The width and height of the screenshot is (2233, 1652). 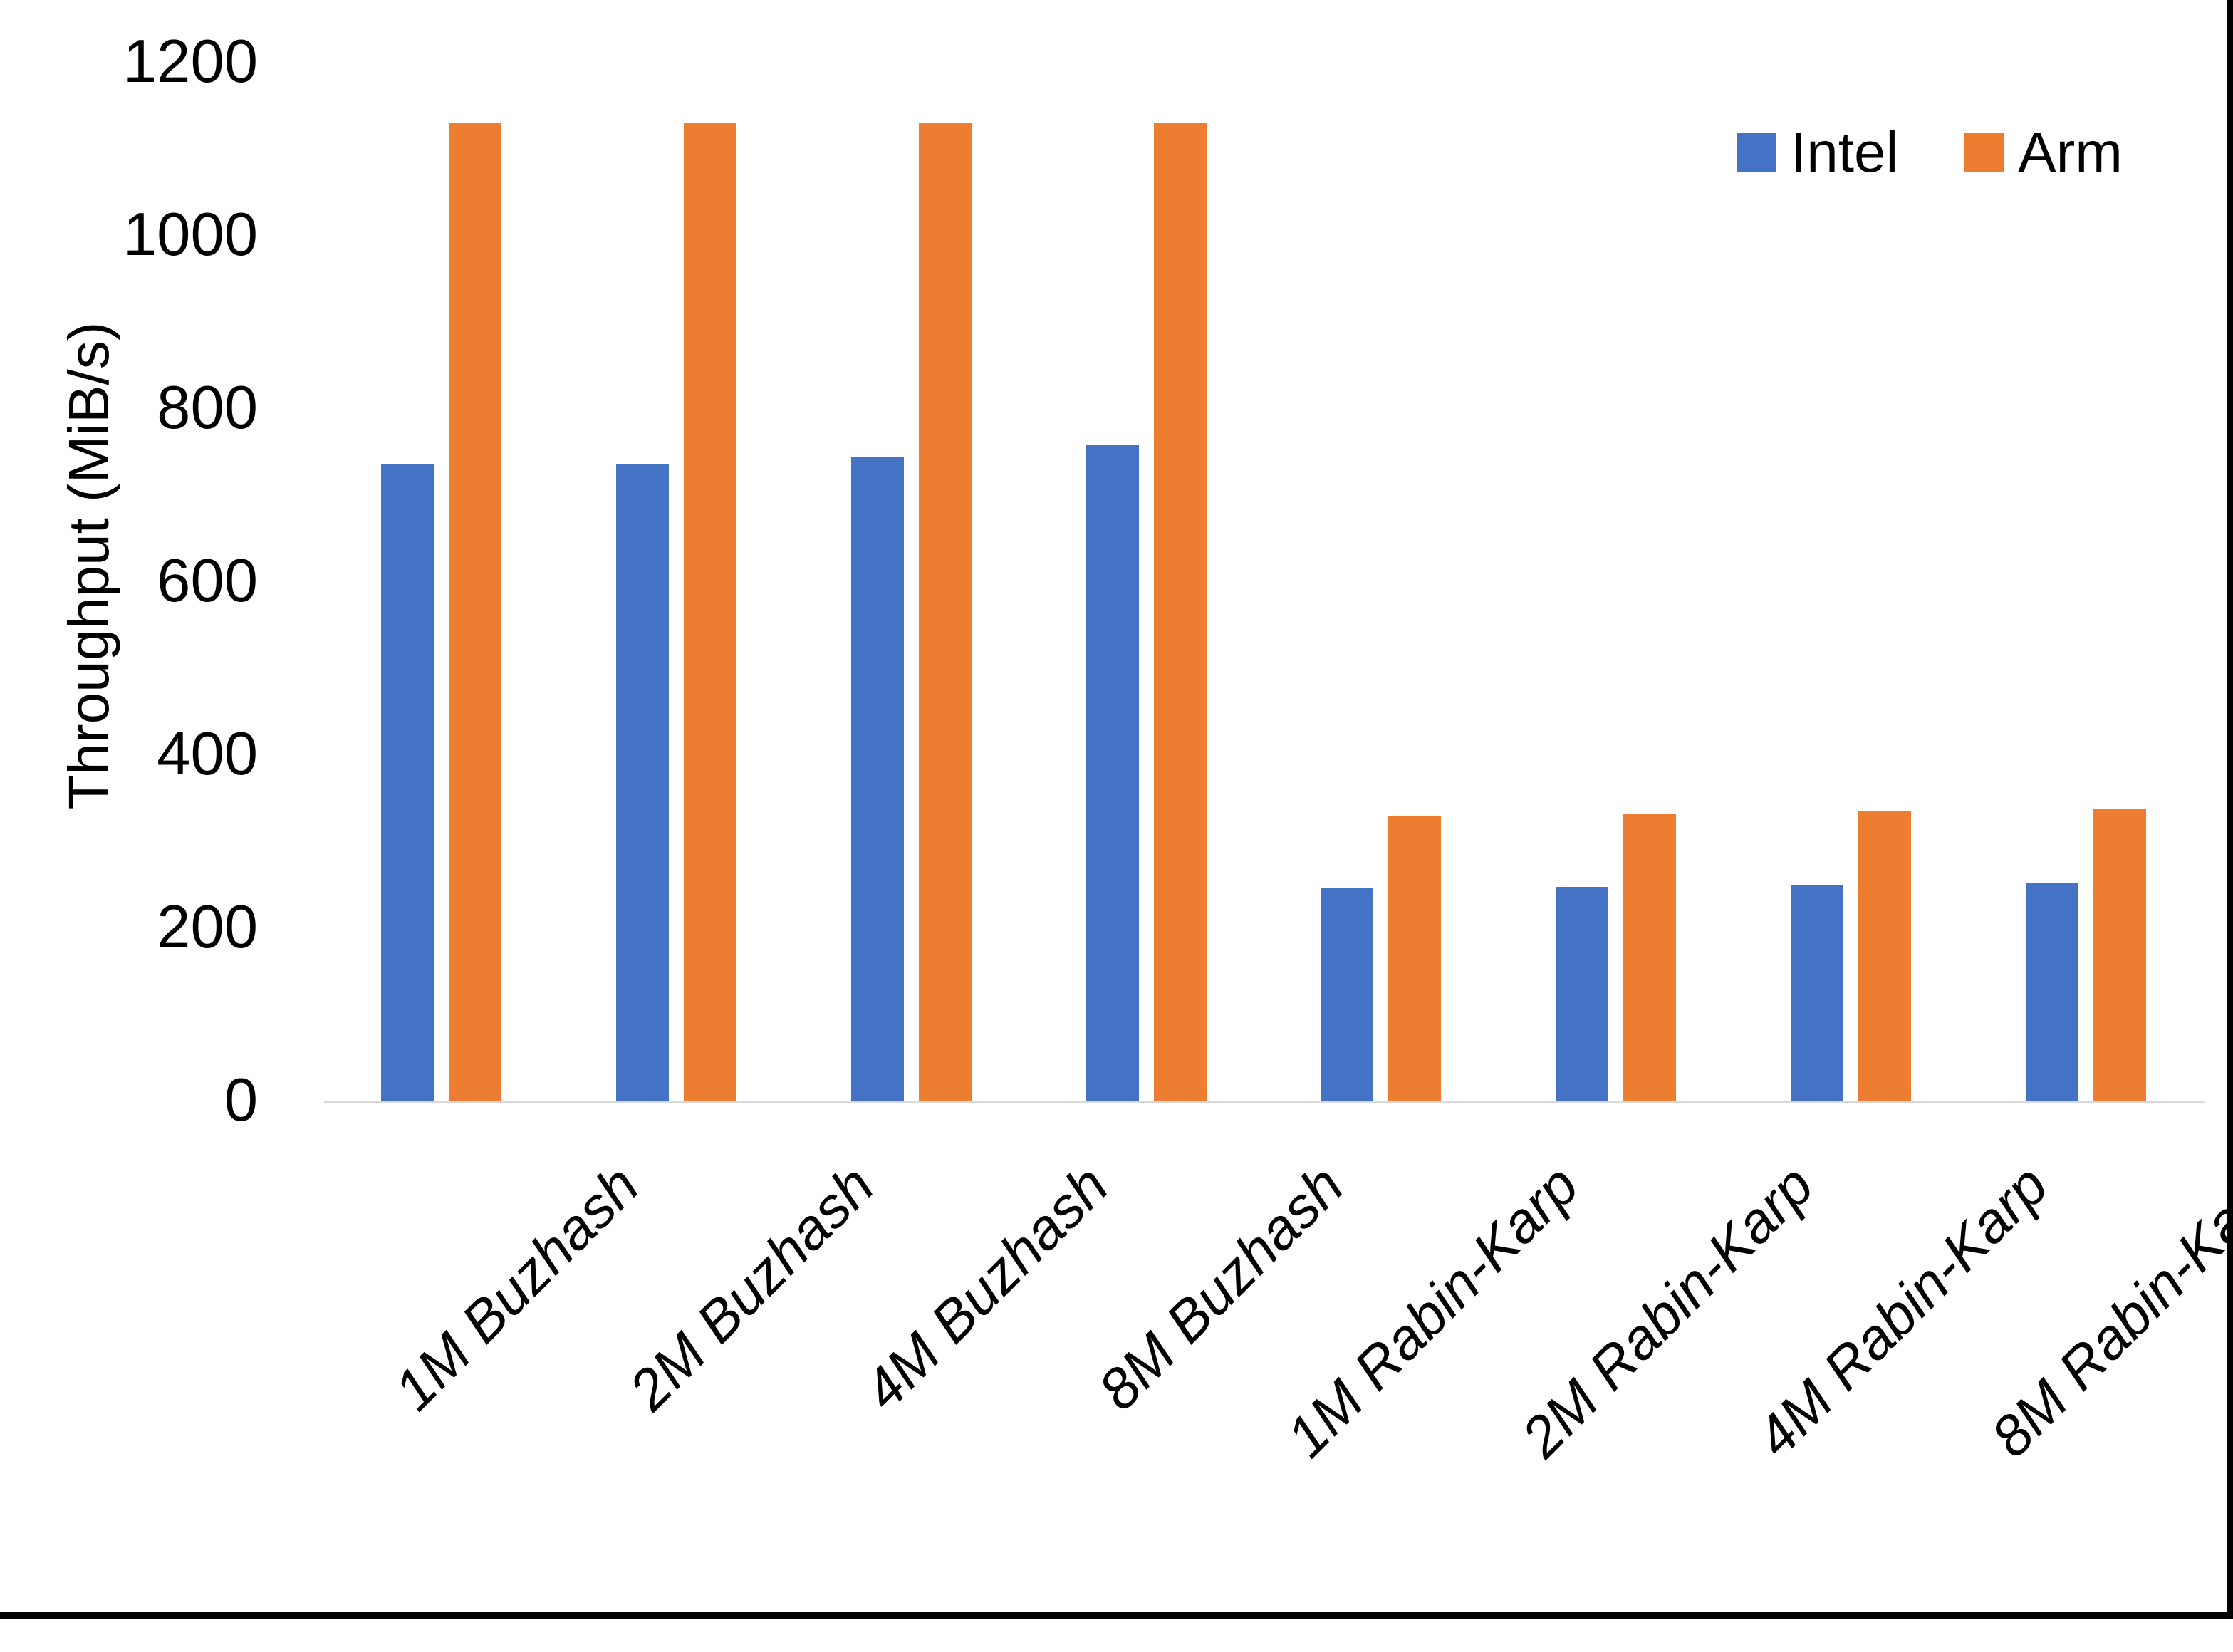 I want to click on legend: Intel Arm, so click(x=1930, y=152).